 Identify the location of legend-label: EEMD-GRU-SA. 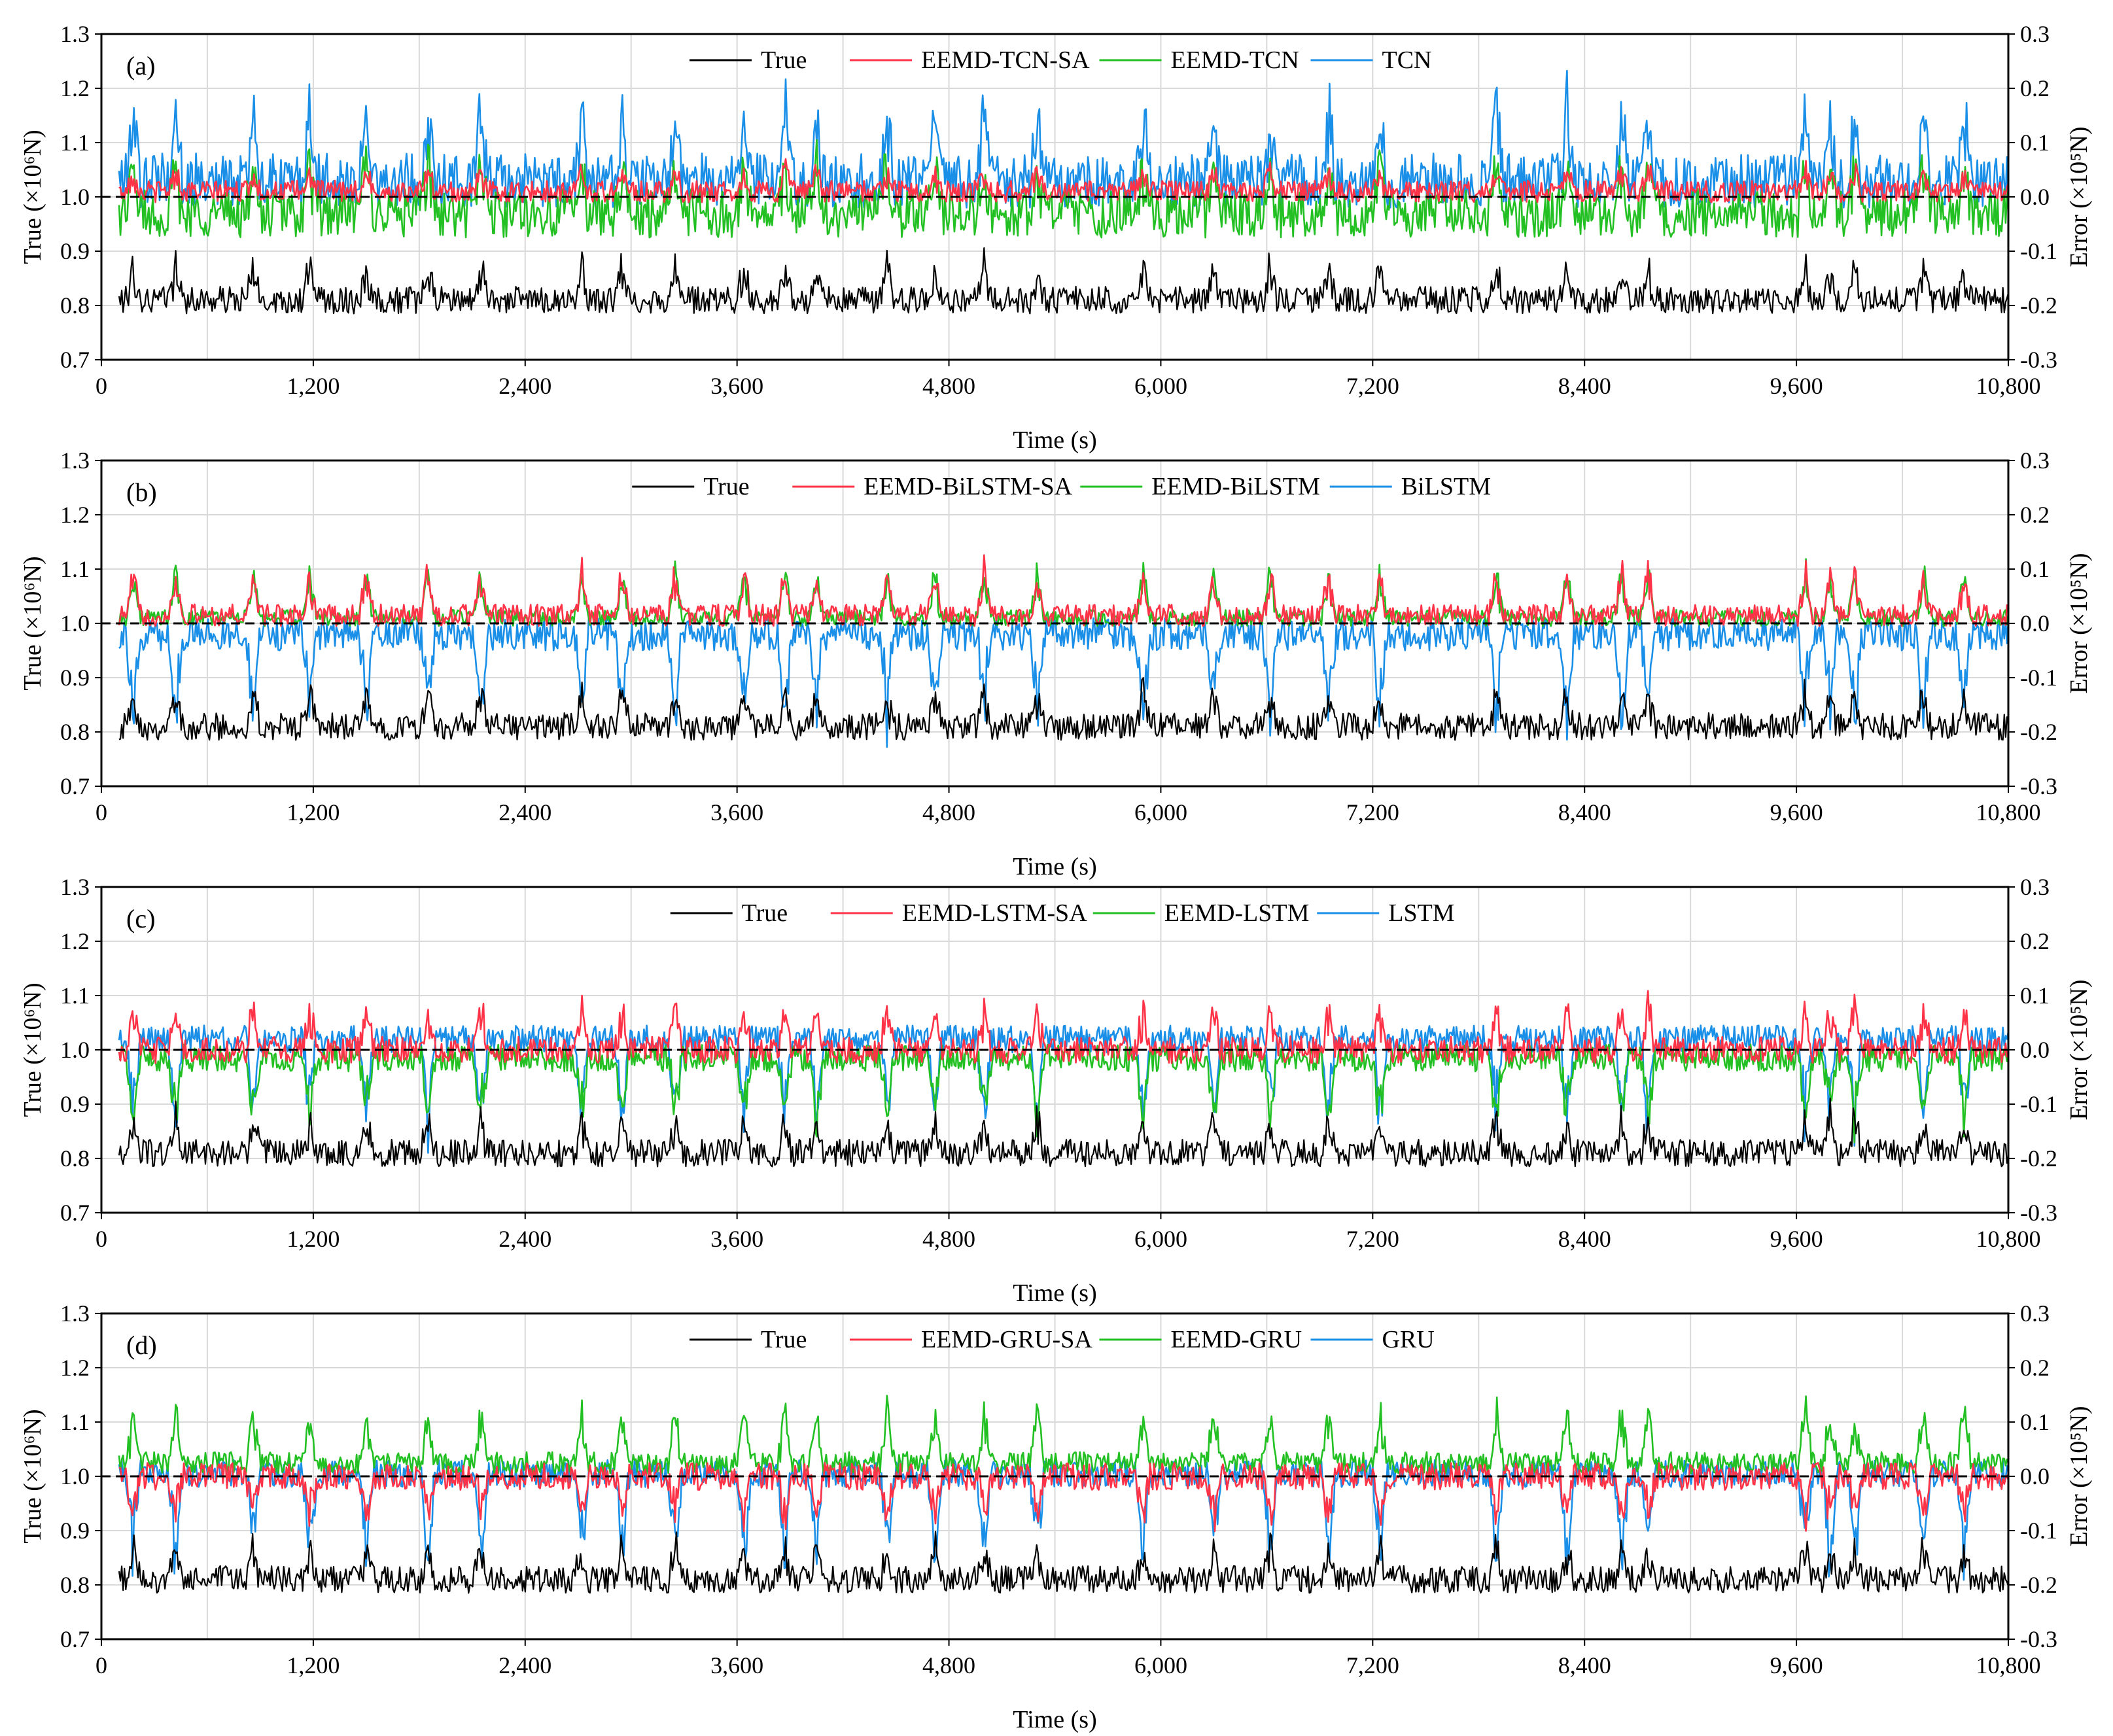
(1007, 1339).